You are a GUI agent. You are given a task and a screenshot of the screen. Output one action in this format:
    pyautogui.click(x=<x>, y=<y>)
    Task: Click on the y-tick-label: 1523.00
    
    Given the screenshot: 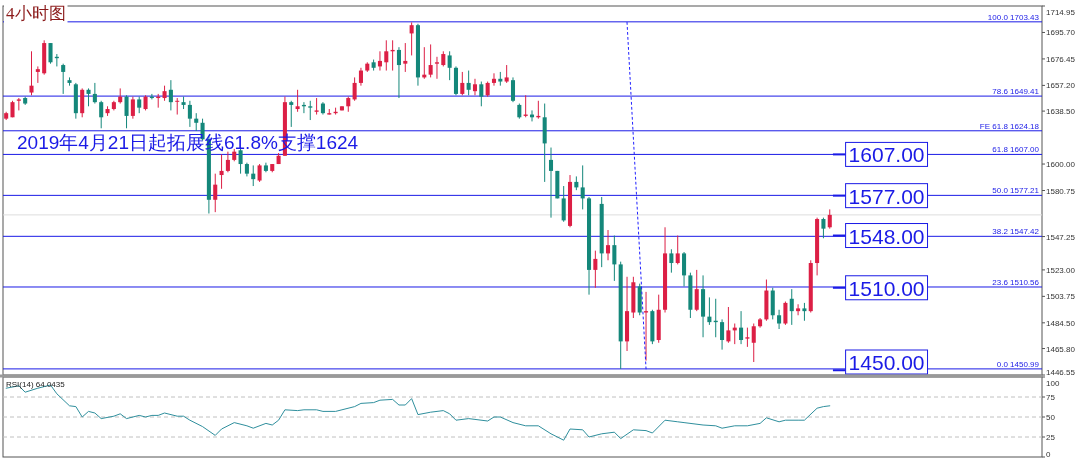 What is the action you would take?
    pyautogui.click(x=1060, y=270)
    